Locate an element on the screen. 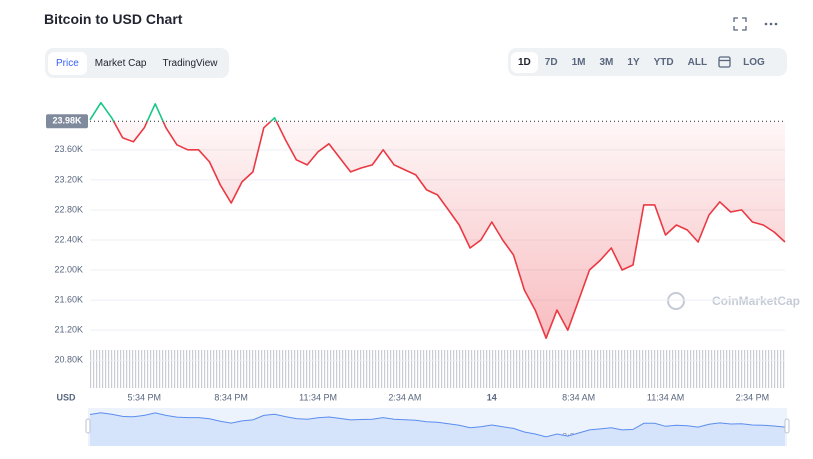 This screenshot has width=813, height=459. y-tick-label: 21.20K is located at coordinates (68, 330).